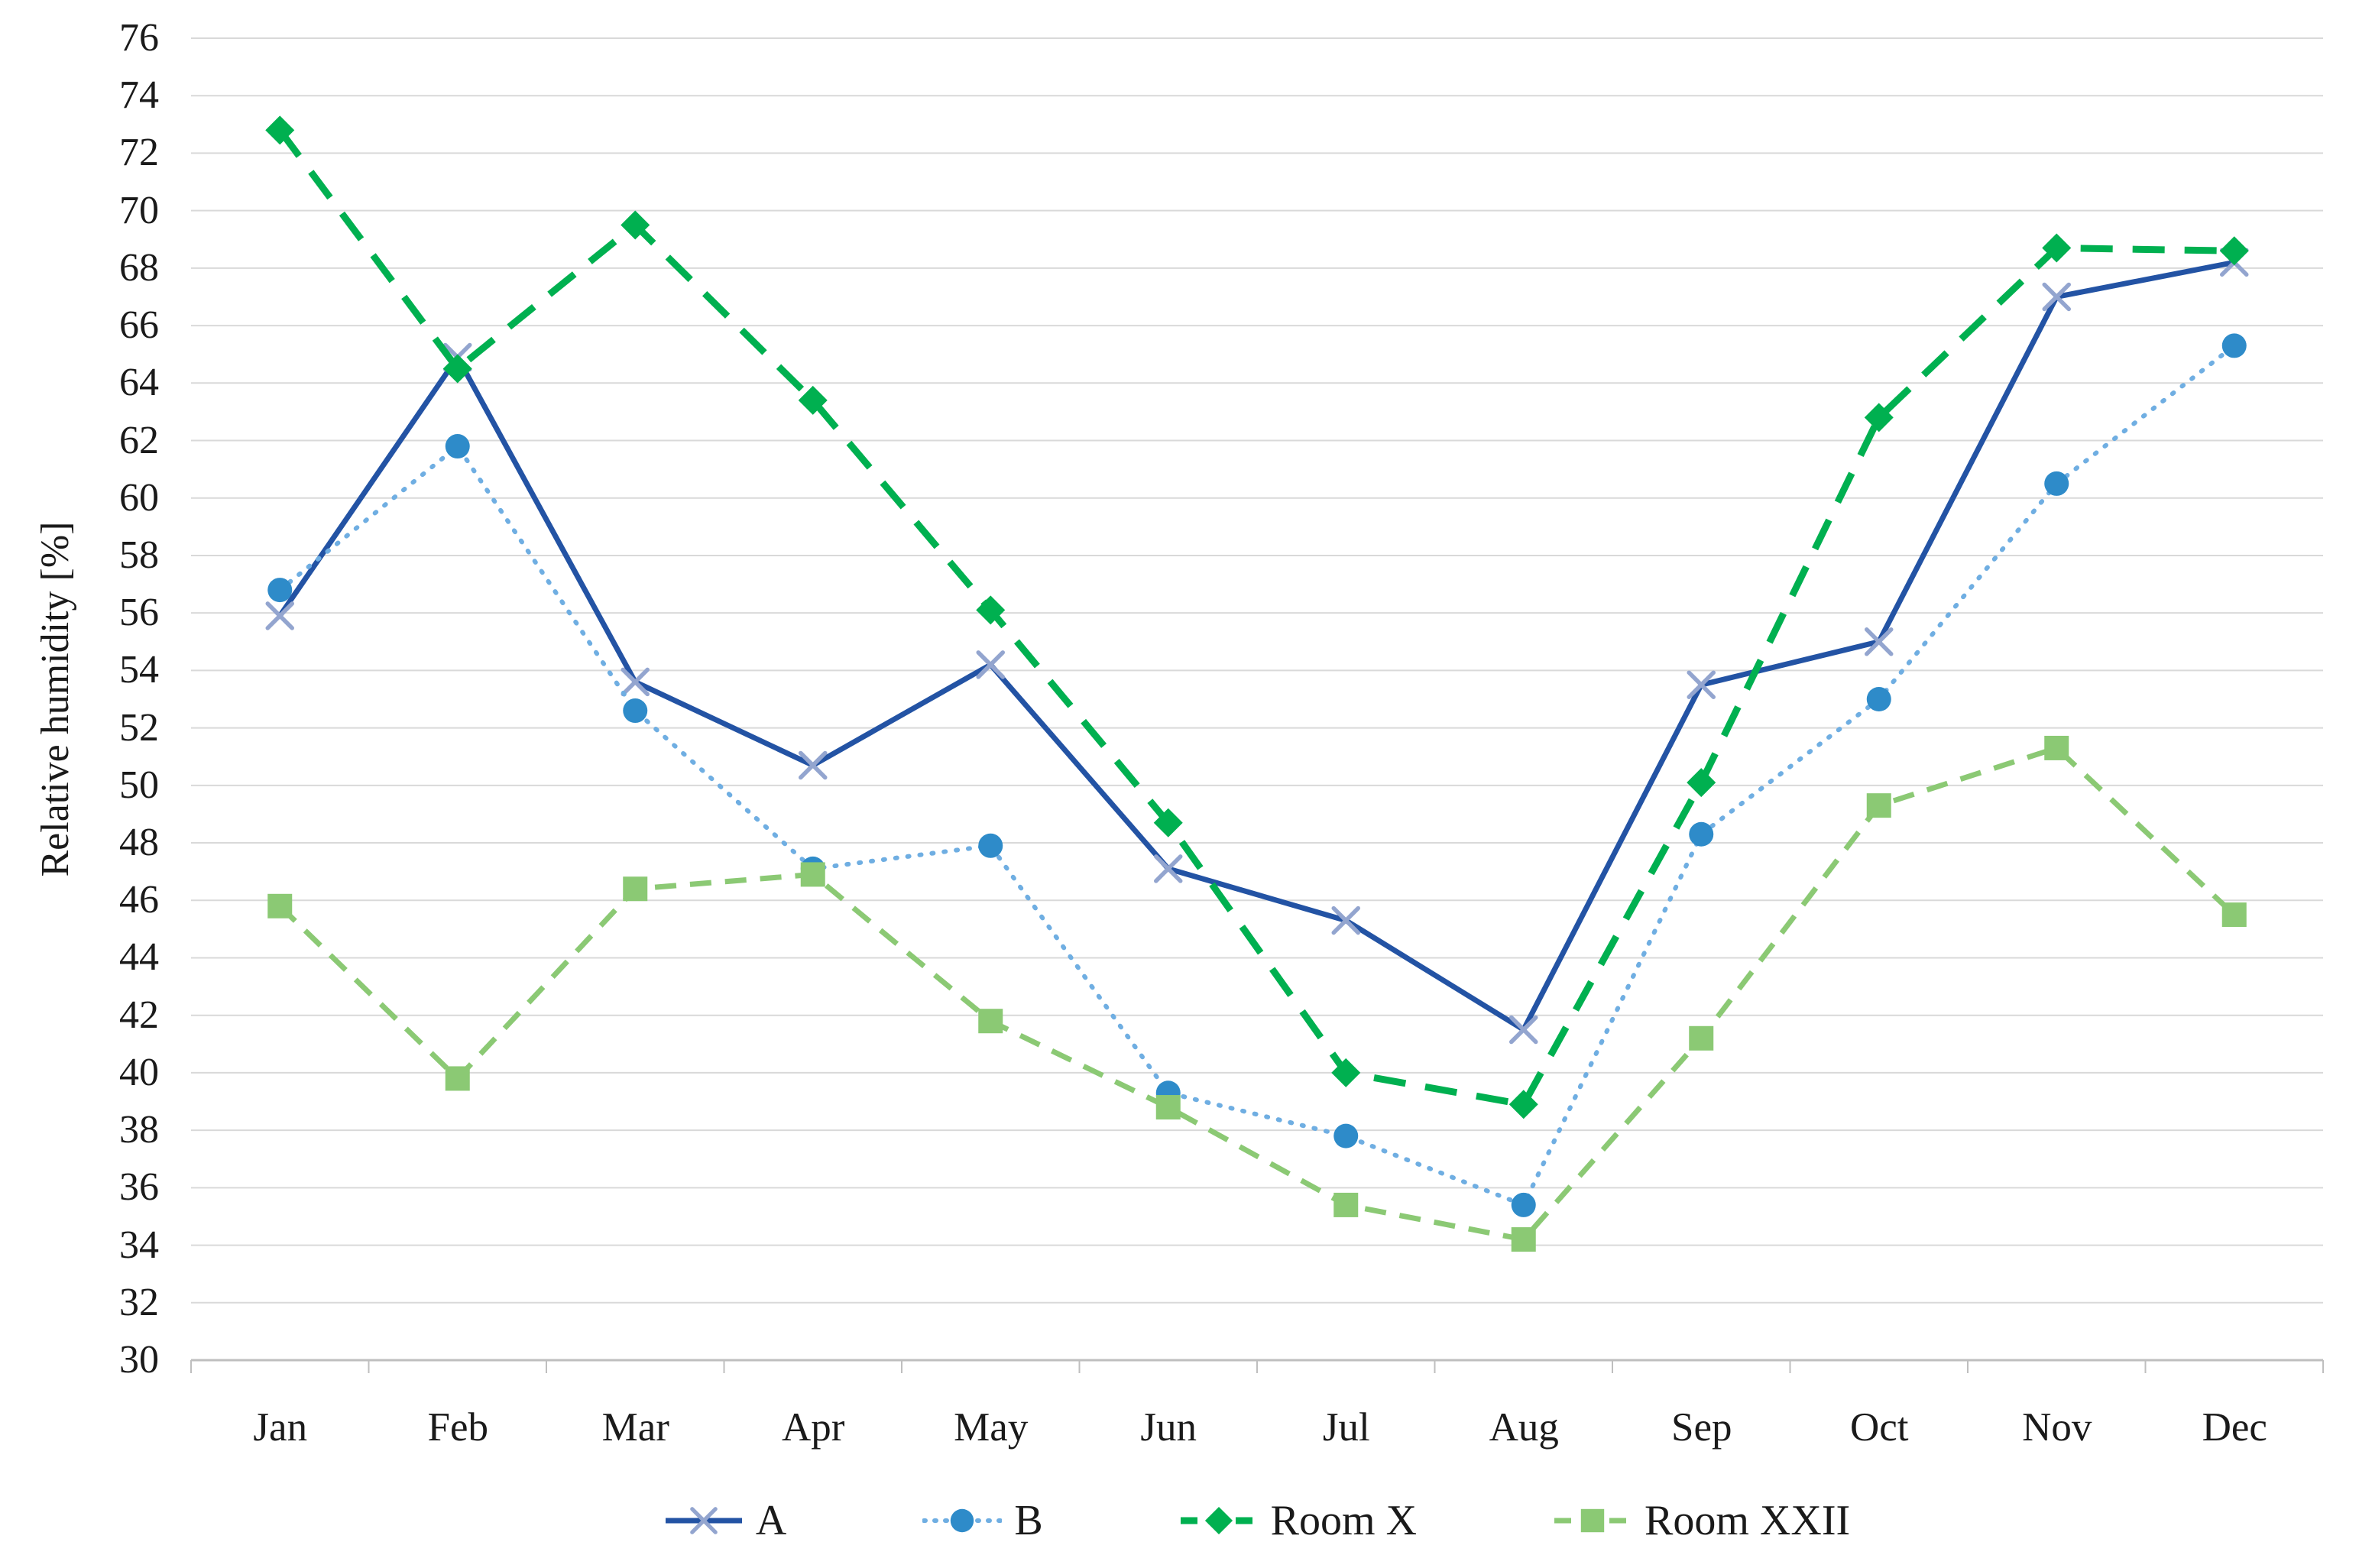  What do you see at coordinates (139, 497) in the screenshot?
I see `y-tick-label: 60` at bounding box center [139, 497].